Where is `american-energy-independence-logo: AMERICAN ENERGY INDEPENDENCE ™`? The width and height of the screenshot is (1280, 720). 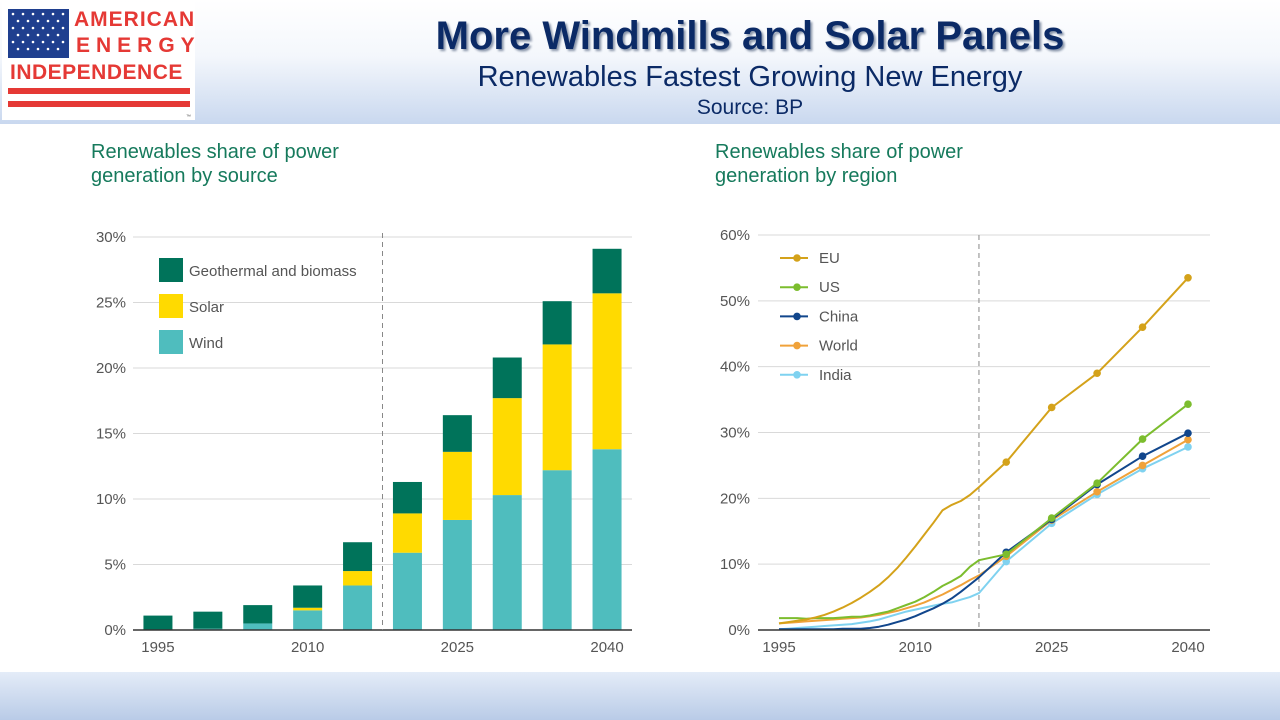 american-energy-independence-logo: AMERICAN ENERGY INDEPENDENCE ™ is located at coordinates (98, 61).